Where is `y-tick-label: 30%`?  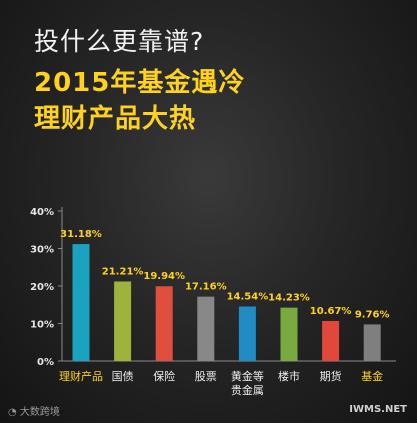
y-tick-label: 30% is located at coordinates (42, 250).